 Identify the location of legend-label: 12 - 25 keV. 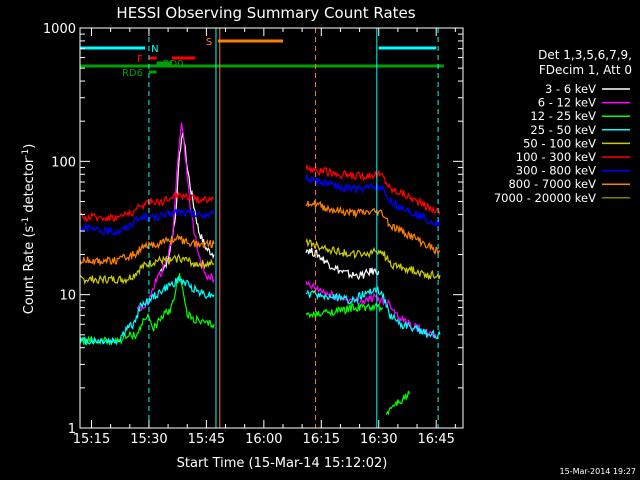
(563, 116).